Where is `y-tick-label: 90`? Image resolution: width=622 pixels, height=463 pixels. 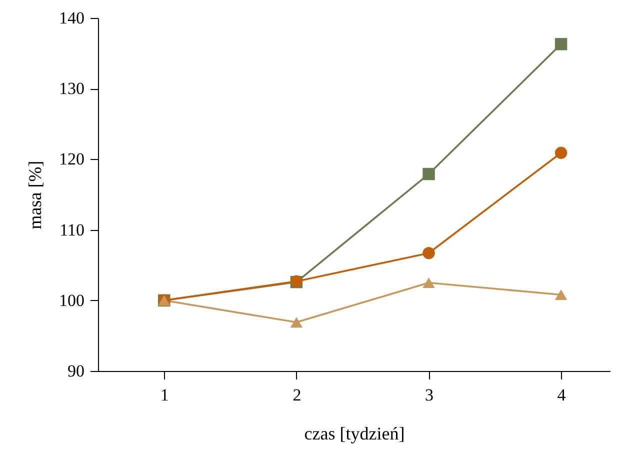 y-tick-label: 90 is located at coordinates (76, 371).